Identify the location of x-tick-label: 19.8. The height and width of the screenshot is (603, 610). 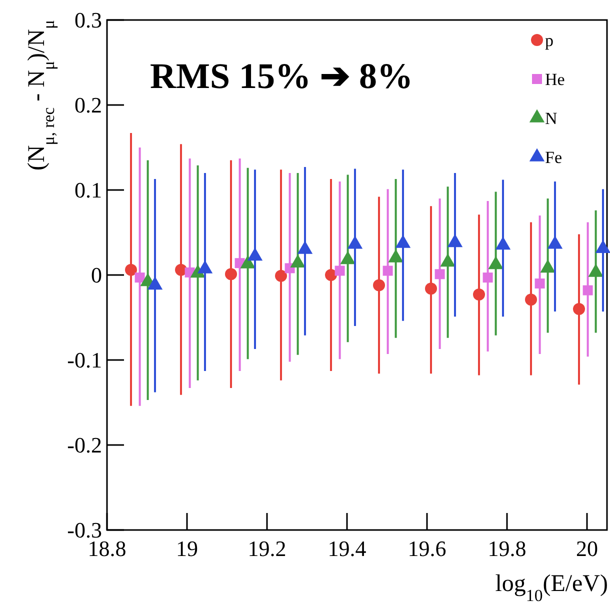
(507, 548).